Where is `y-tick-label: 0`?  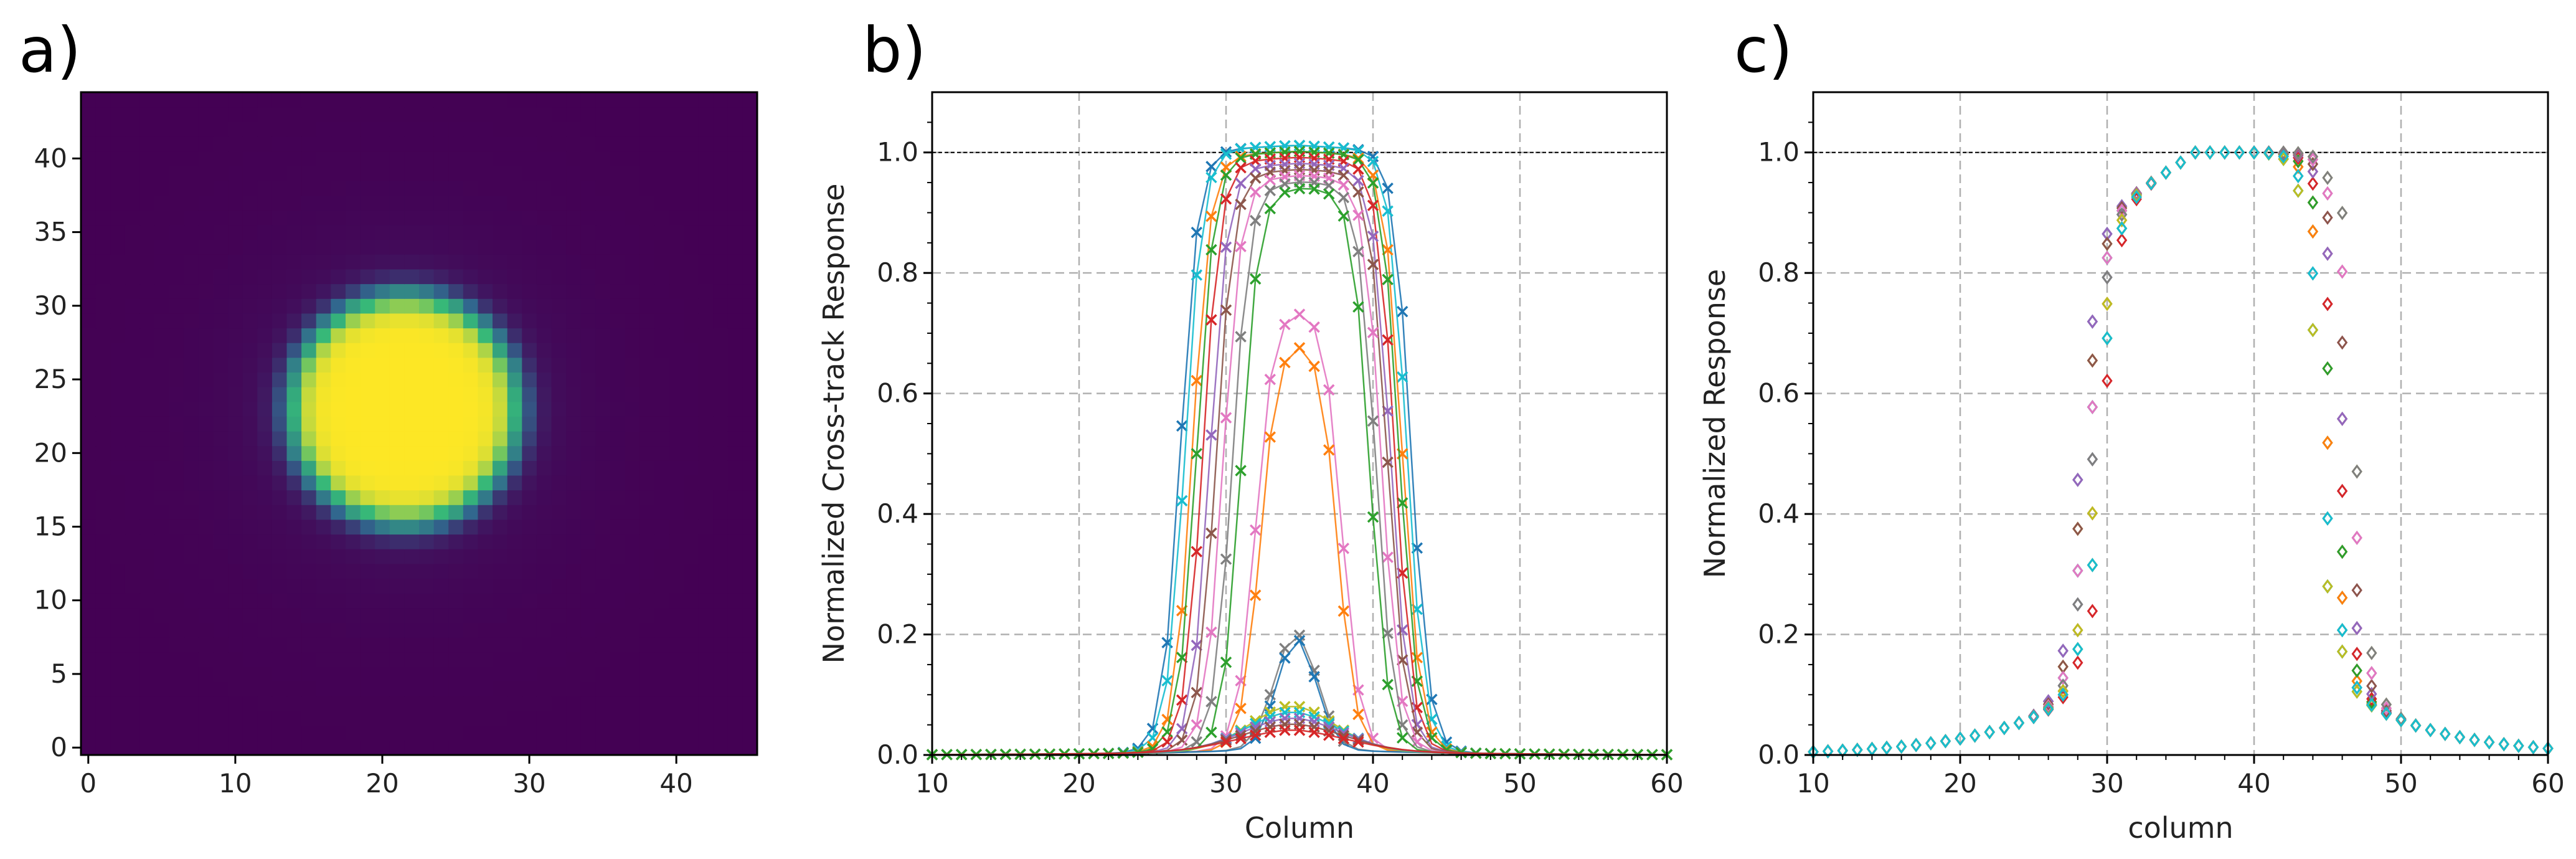
y-tick-label: 0 is located at coordinates (58, 747).